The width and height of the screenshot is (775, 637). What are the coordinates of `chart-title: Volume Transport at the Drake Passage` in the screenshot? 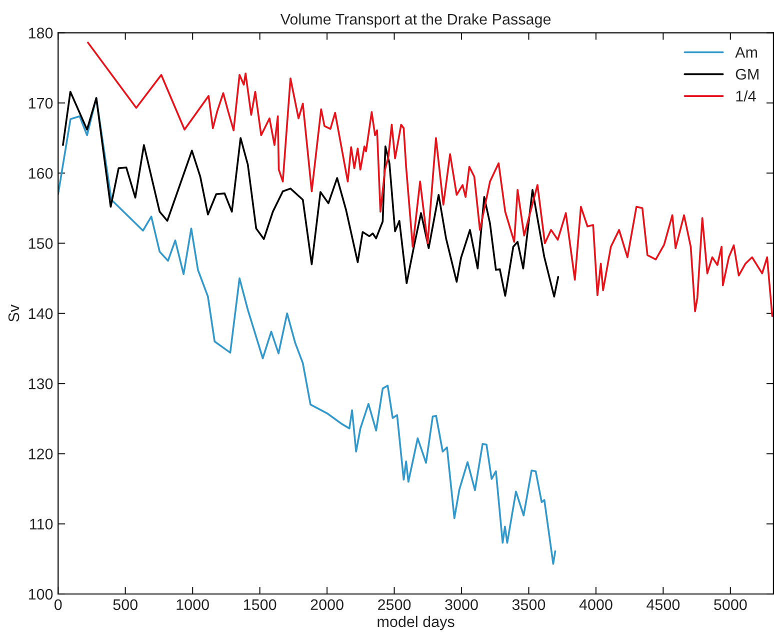 It's located at (415, 20).